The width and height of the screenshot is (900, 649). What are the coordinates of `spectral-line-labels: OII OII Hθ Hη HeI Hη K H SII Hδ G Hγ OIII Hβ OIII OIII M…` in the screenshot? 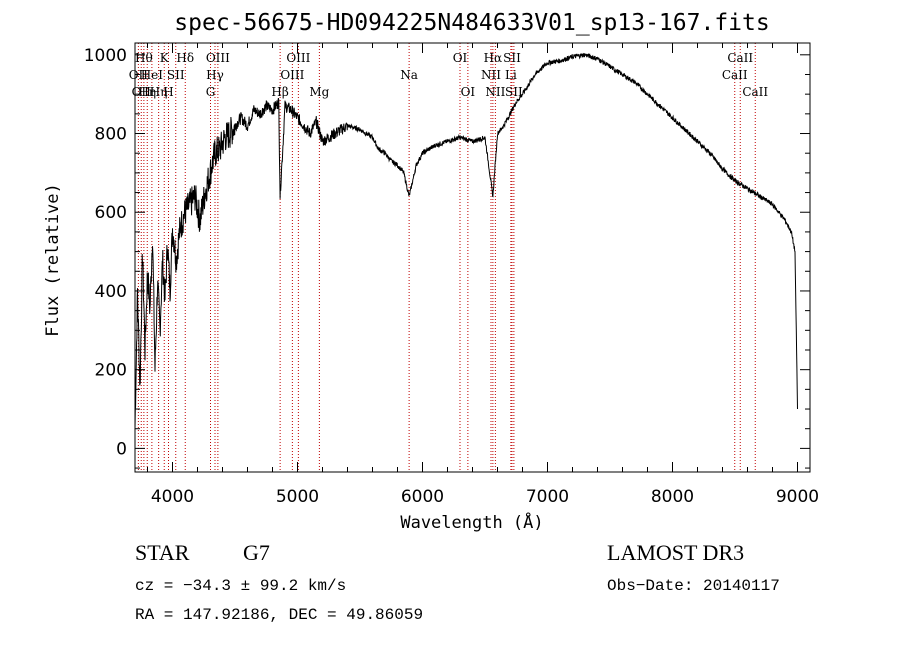 It's located at (449, 75).